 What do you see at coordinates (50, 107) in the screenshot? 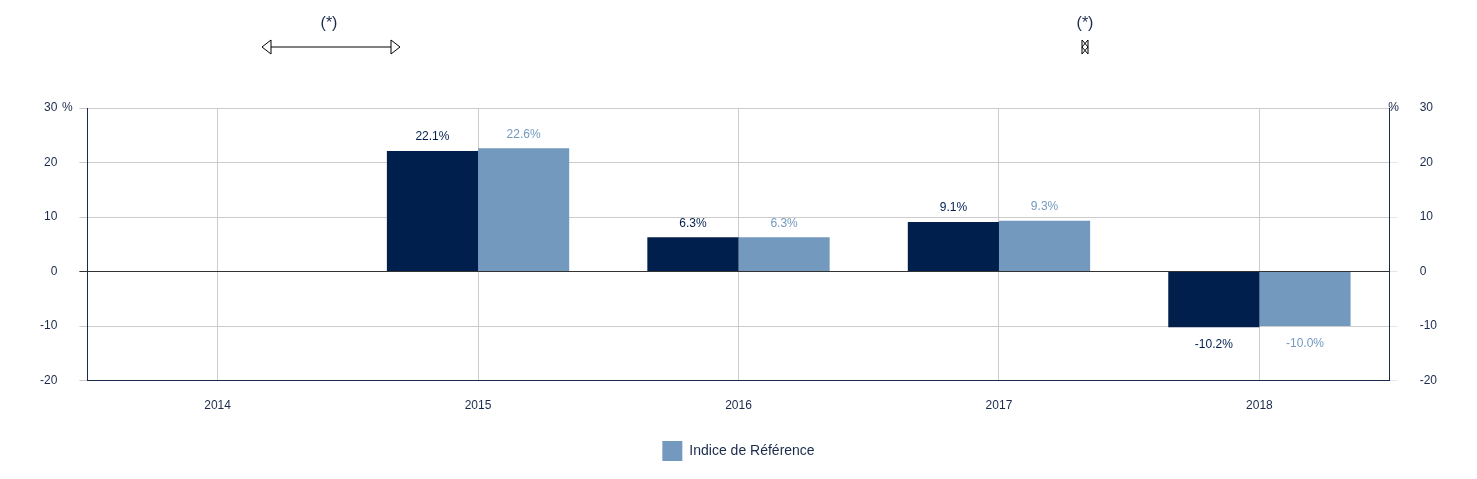
I see `y-tick-label: 30` at bounding box center [50, 107].